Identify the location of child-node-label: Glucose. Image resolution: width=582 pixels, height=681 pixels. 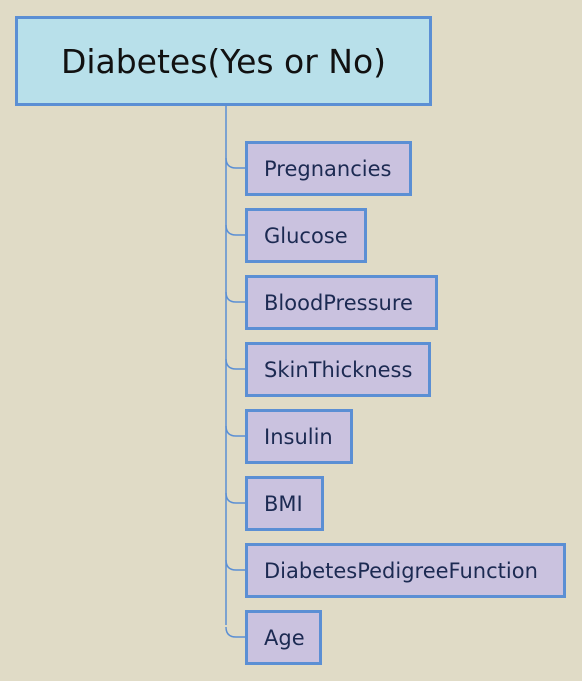
(306, 235).